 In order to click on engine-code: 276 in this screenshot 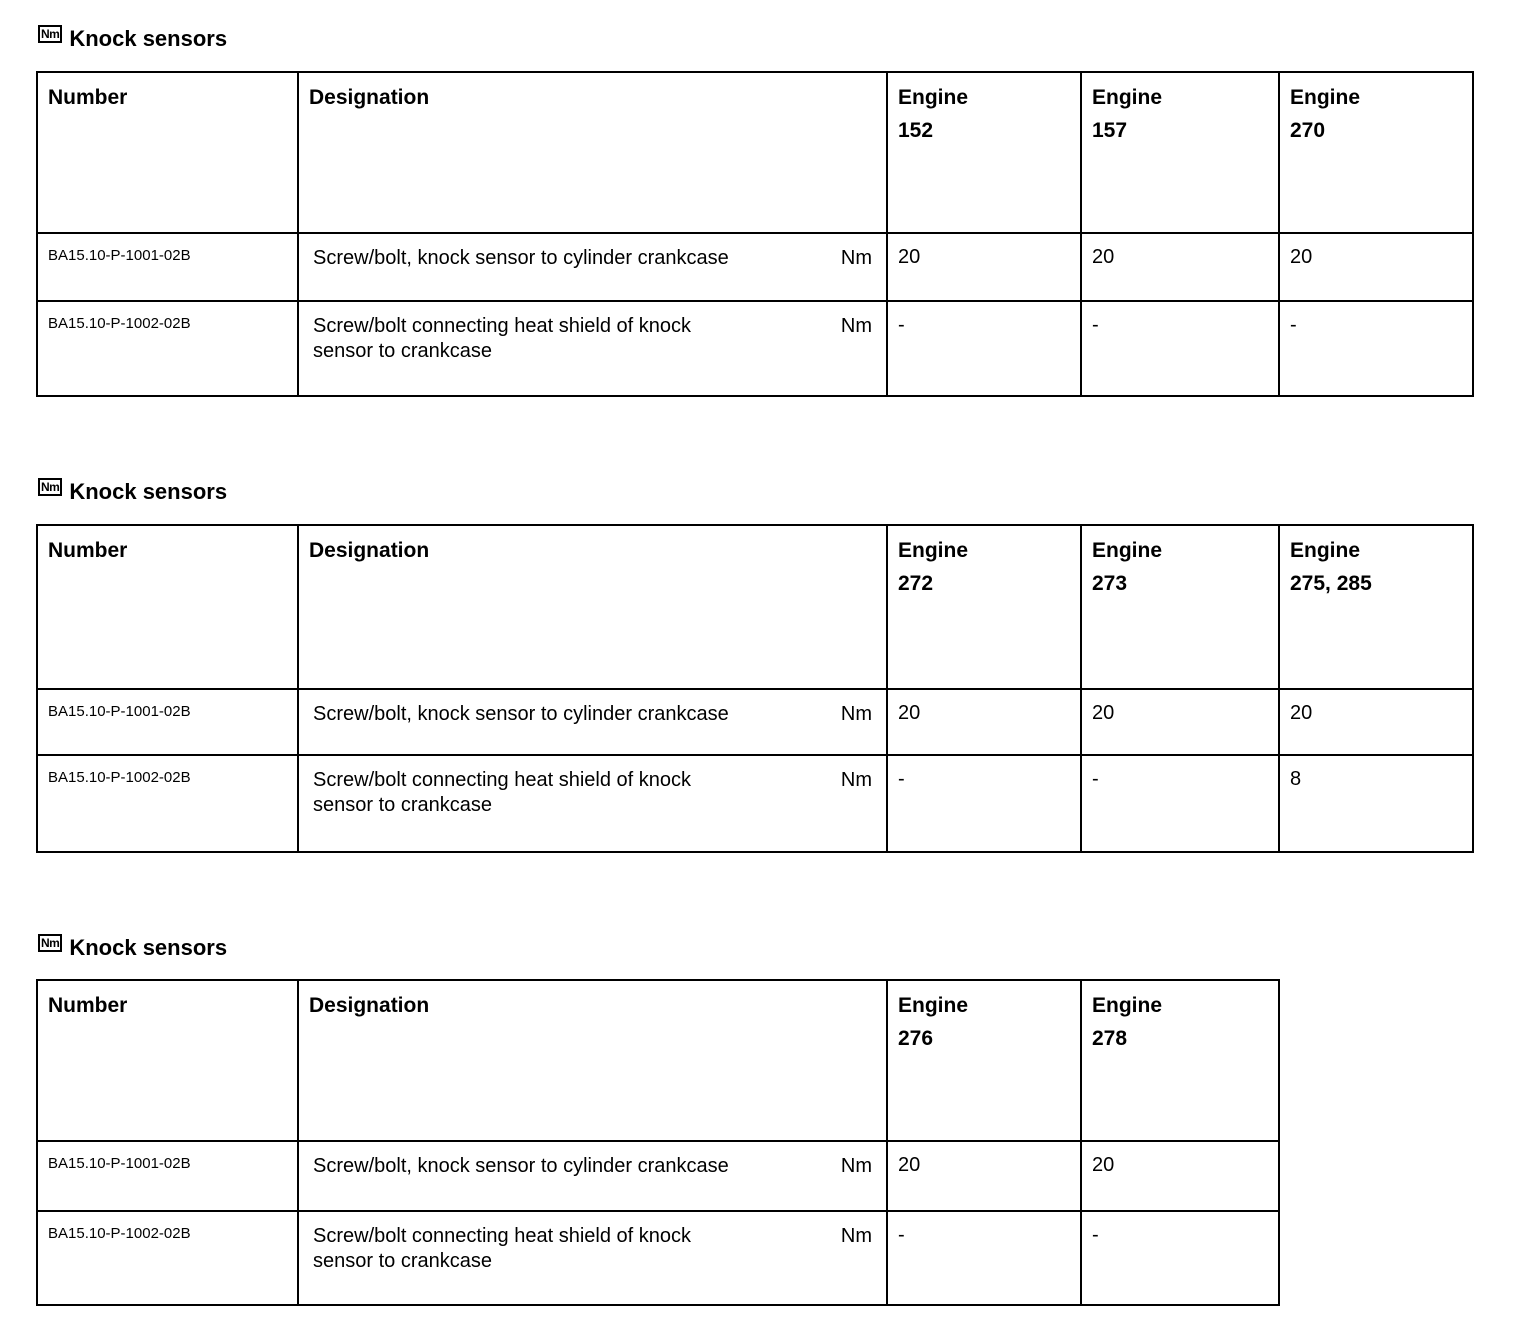, I will do `click(916, 1038)`.